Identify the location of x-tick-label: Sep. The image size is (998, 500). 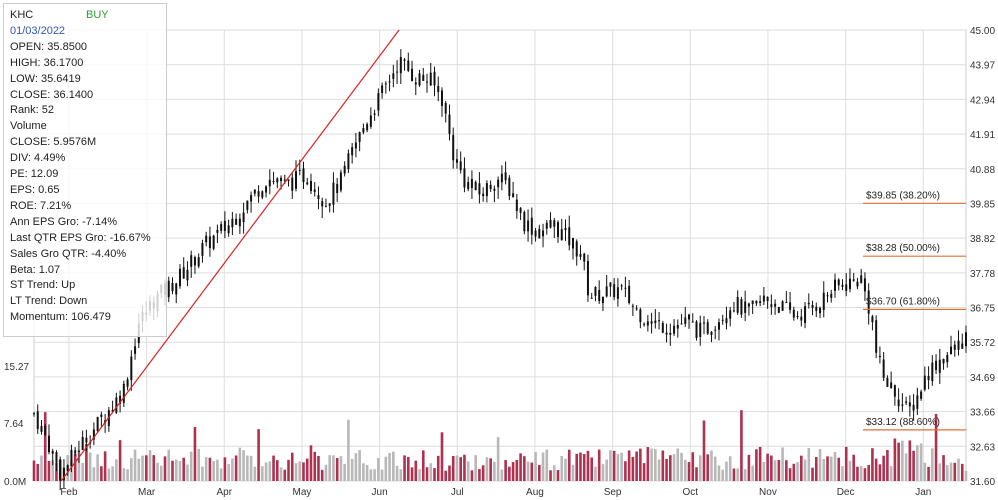
(613, 492).